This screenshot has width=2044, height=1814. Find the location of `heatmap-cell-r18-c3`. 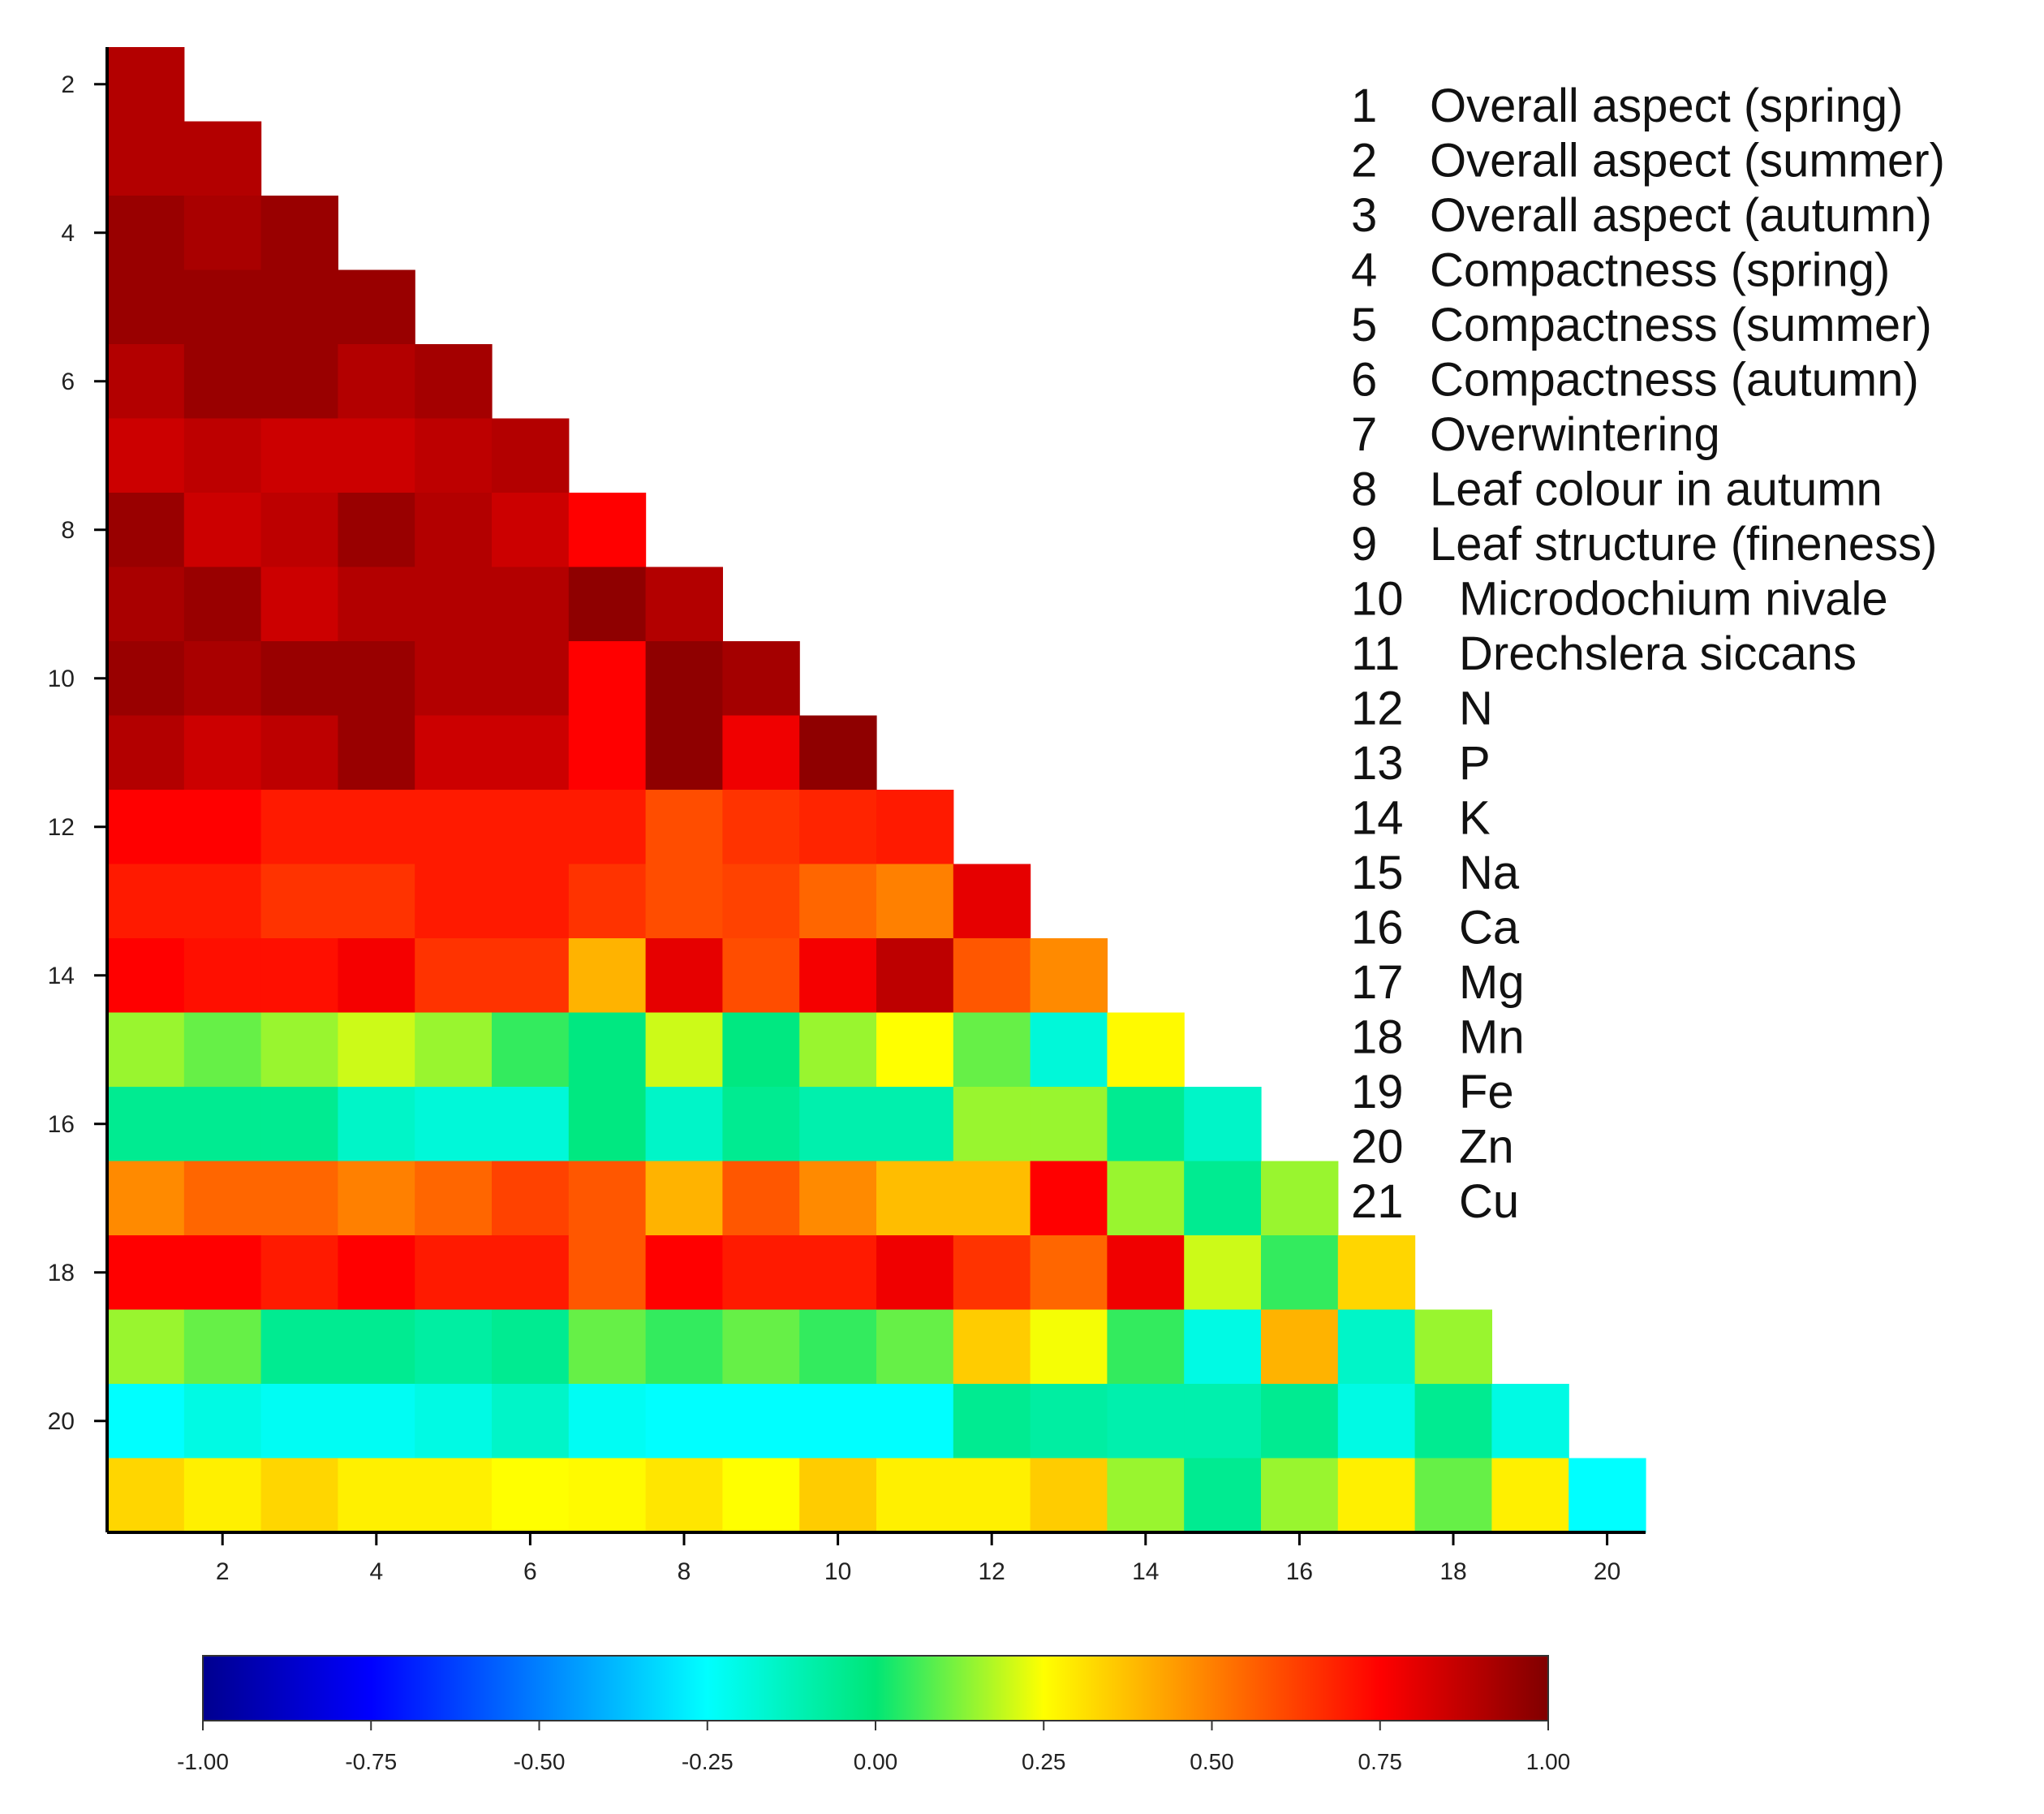

heatmap-cell-r18-c3 is located at coordinates (299, 1273).